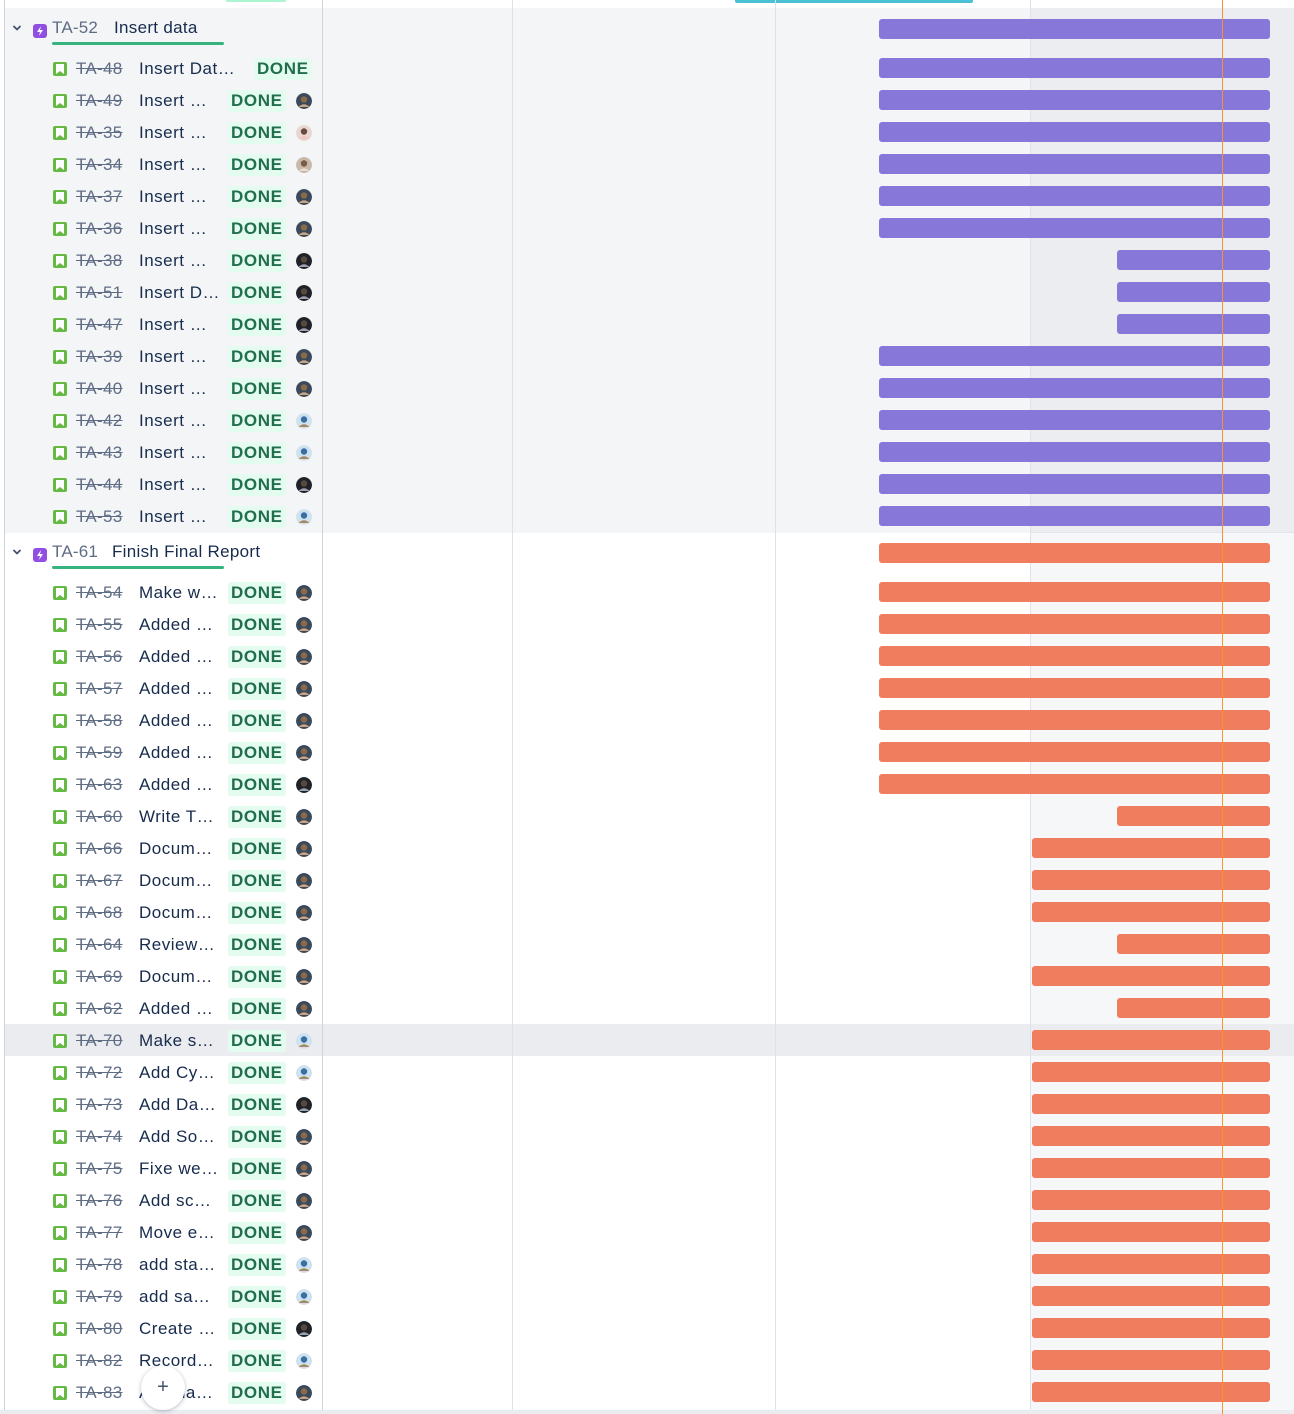 The height and width of the screenshot is (1414, 1294). What do you see at coordinates (649, 357) in the screenshot?
I see `issue-row: TA-39 Insert … DONE` at bounding box center [649, 357].